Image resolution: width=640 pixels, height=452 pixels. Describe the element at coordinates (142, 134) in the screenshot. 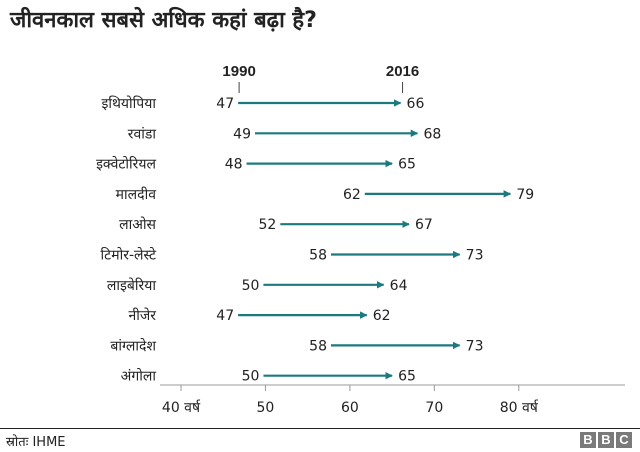

I see `country-label: रवांडा` at that location.